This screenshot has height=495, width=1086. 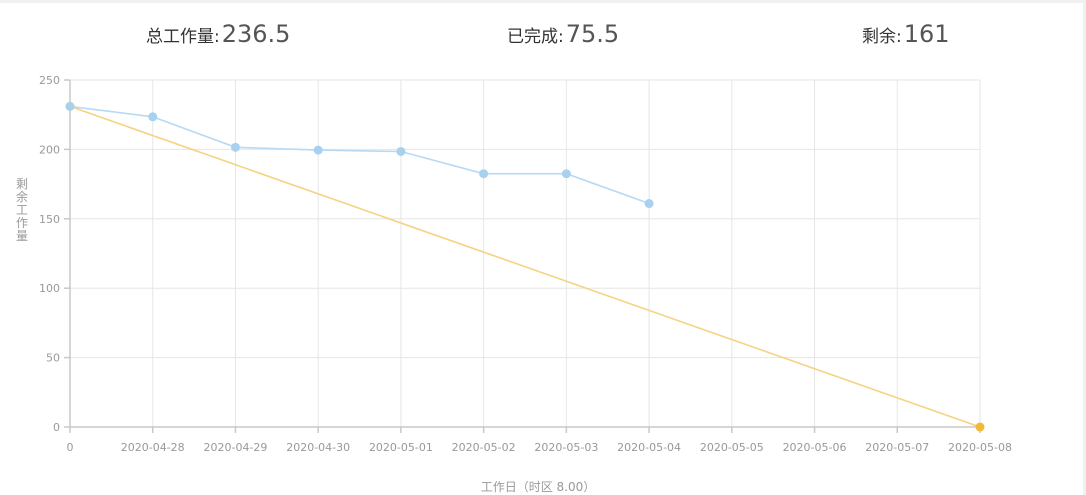 What do you see at coordinates (882, 37) in the screenshot?
I see `remaining-label: 剩余:` at bounding box center [882, 37].